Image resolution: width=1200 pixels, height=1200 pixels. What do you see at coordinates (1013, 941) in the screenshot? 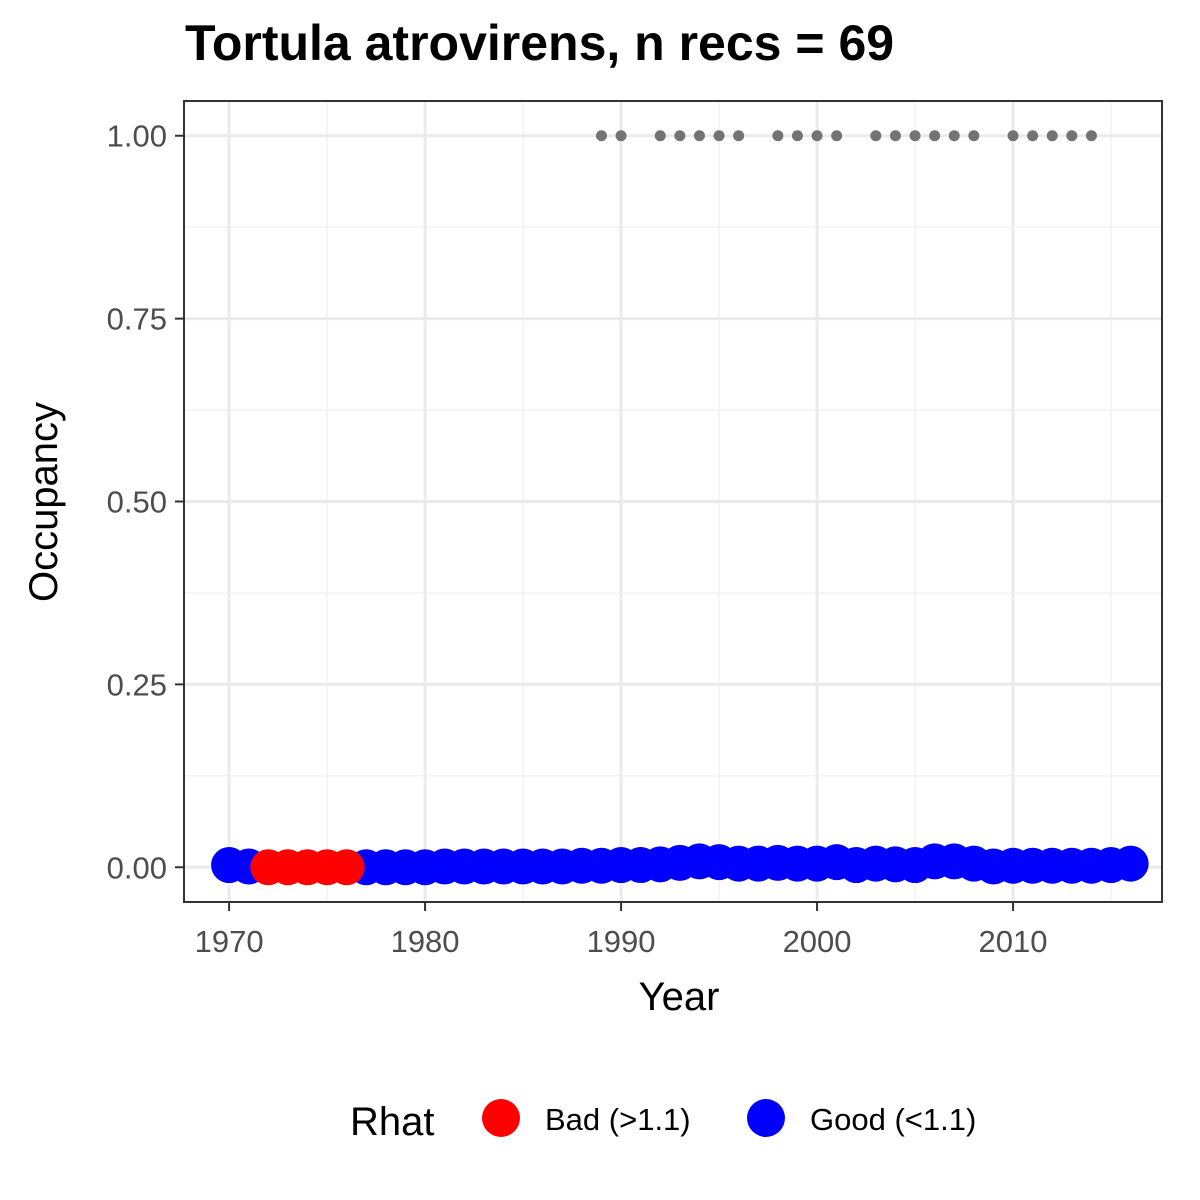
I see `x-tick-label: 2010` at bounding box center [1013, 941].